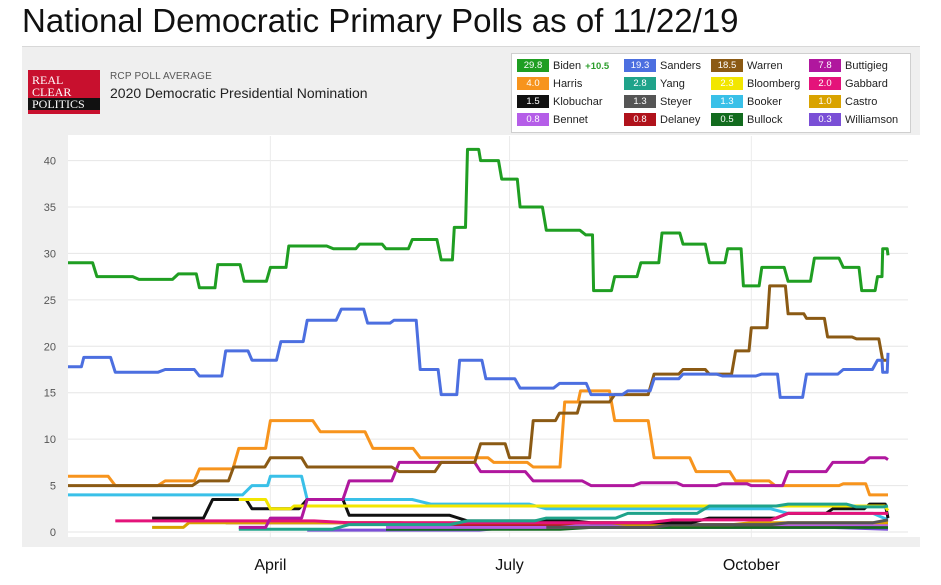  What do you see at coordinates (597, 66) in the screenshot?
I see `legend-spread: +10.5` at bounding box center [597, 66].